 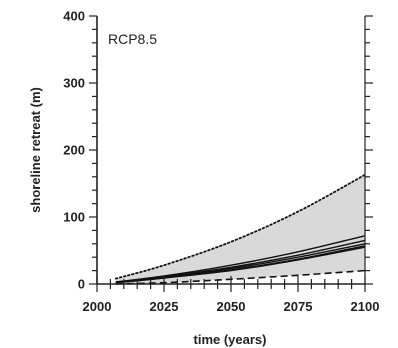 What do you see at coordinates (365, 306) in the screenshot?
I see `x-tick-label: 2100` at bounding box center [365, 306].